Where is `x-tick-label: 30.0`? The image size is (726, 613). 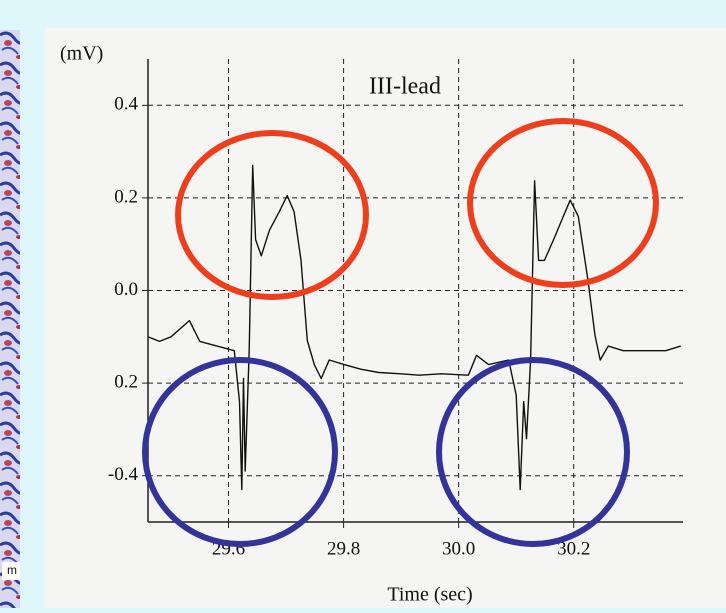
x-tick-label: 30.0 is located at coordinates (458, 548).